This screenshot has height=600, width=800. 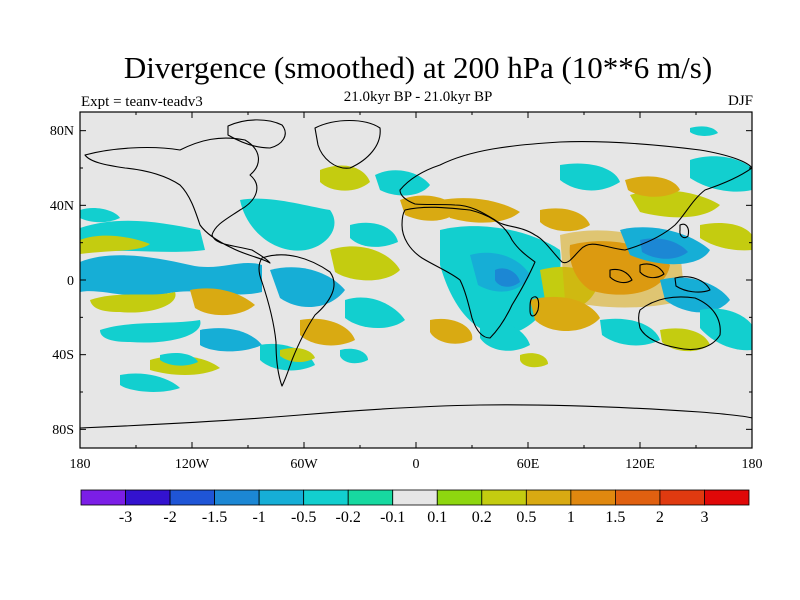 What do you see at coordinates (125, 517) in the screenshot?
I see `colorbar-label: -3` at bounding box center [125, 517].